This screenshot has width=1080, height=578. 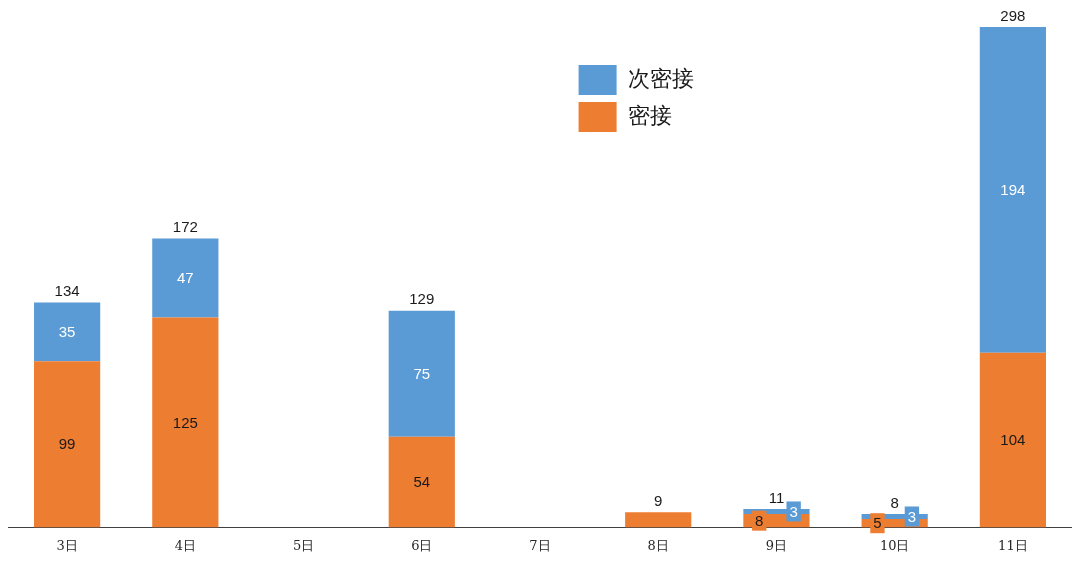 What do you see at coordinates (660, 78) in the screenshot?
I see `legend-label: 次密接` at bounding box center [660, 78].